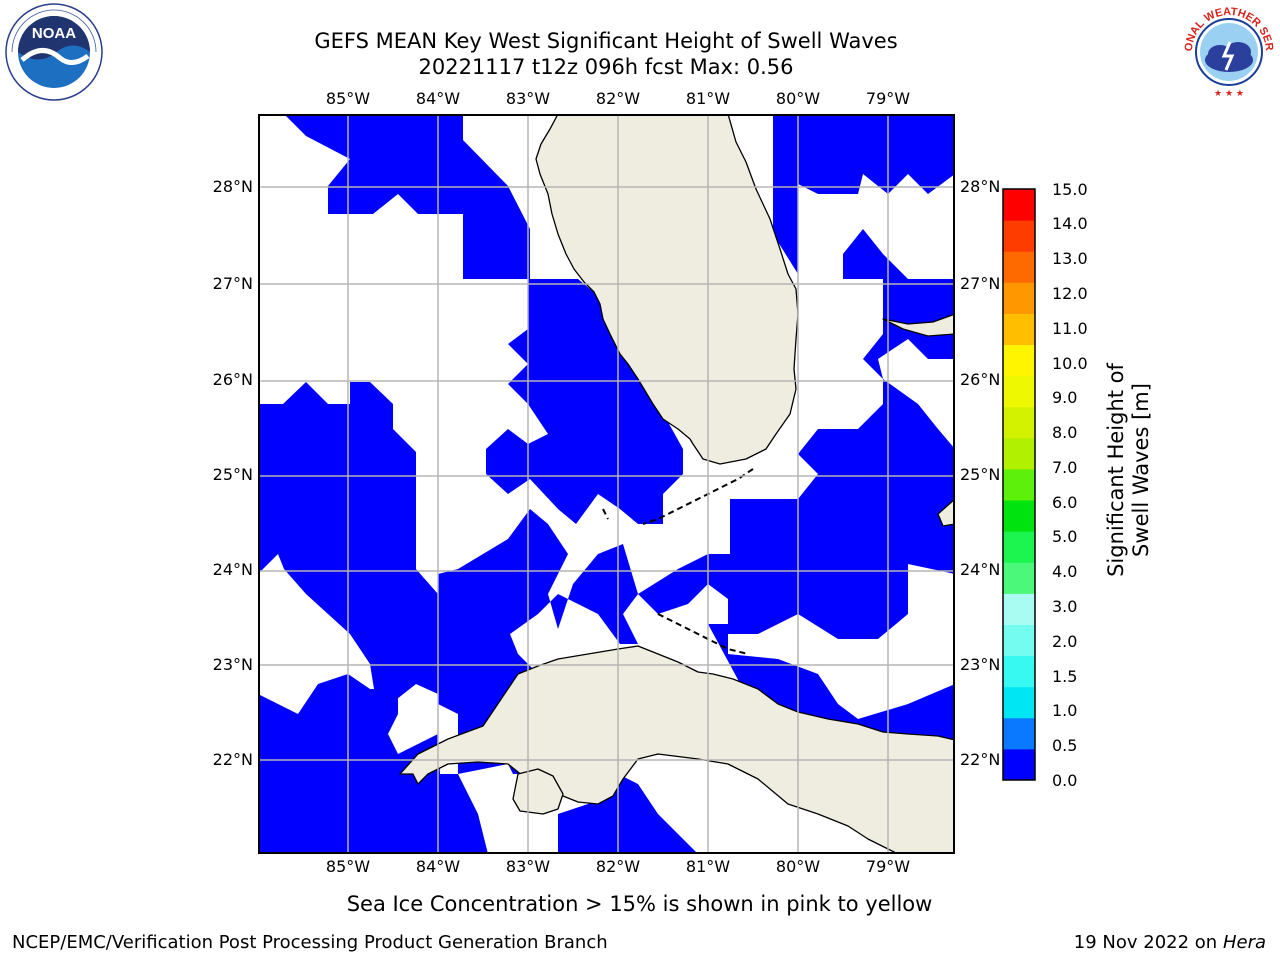  What do you see at coordinates (1070, 293) in the screenshot?
I see `colorbar-tick-label: 12.0` at bounding box center [1070, 293].